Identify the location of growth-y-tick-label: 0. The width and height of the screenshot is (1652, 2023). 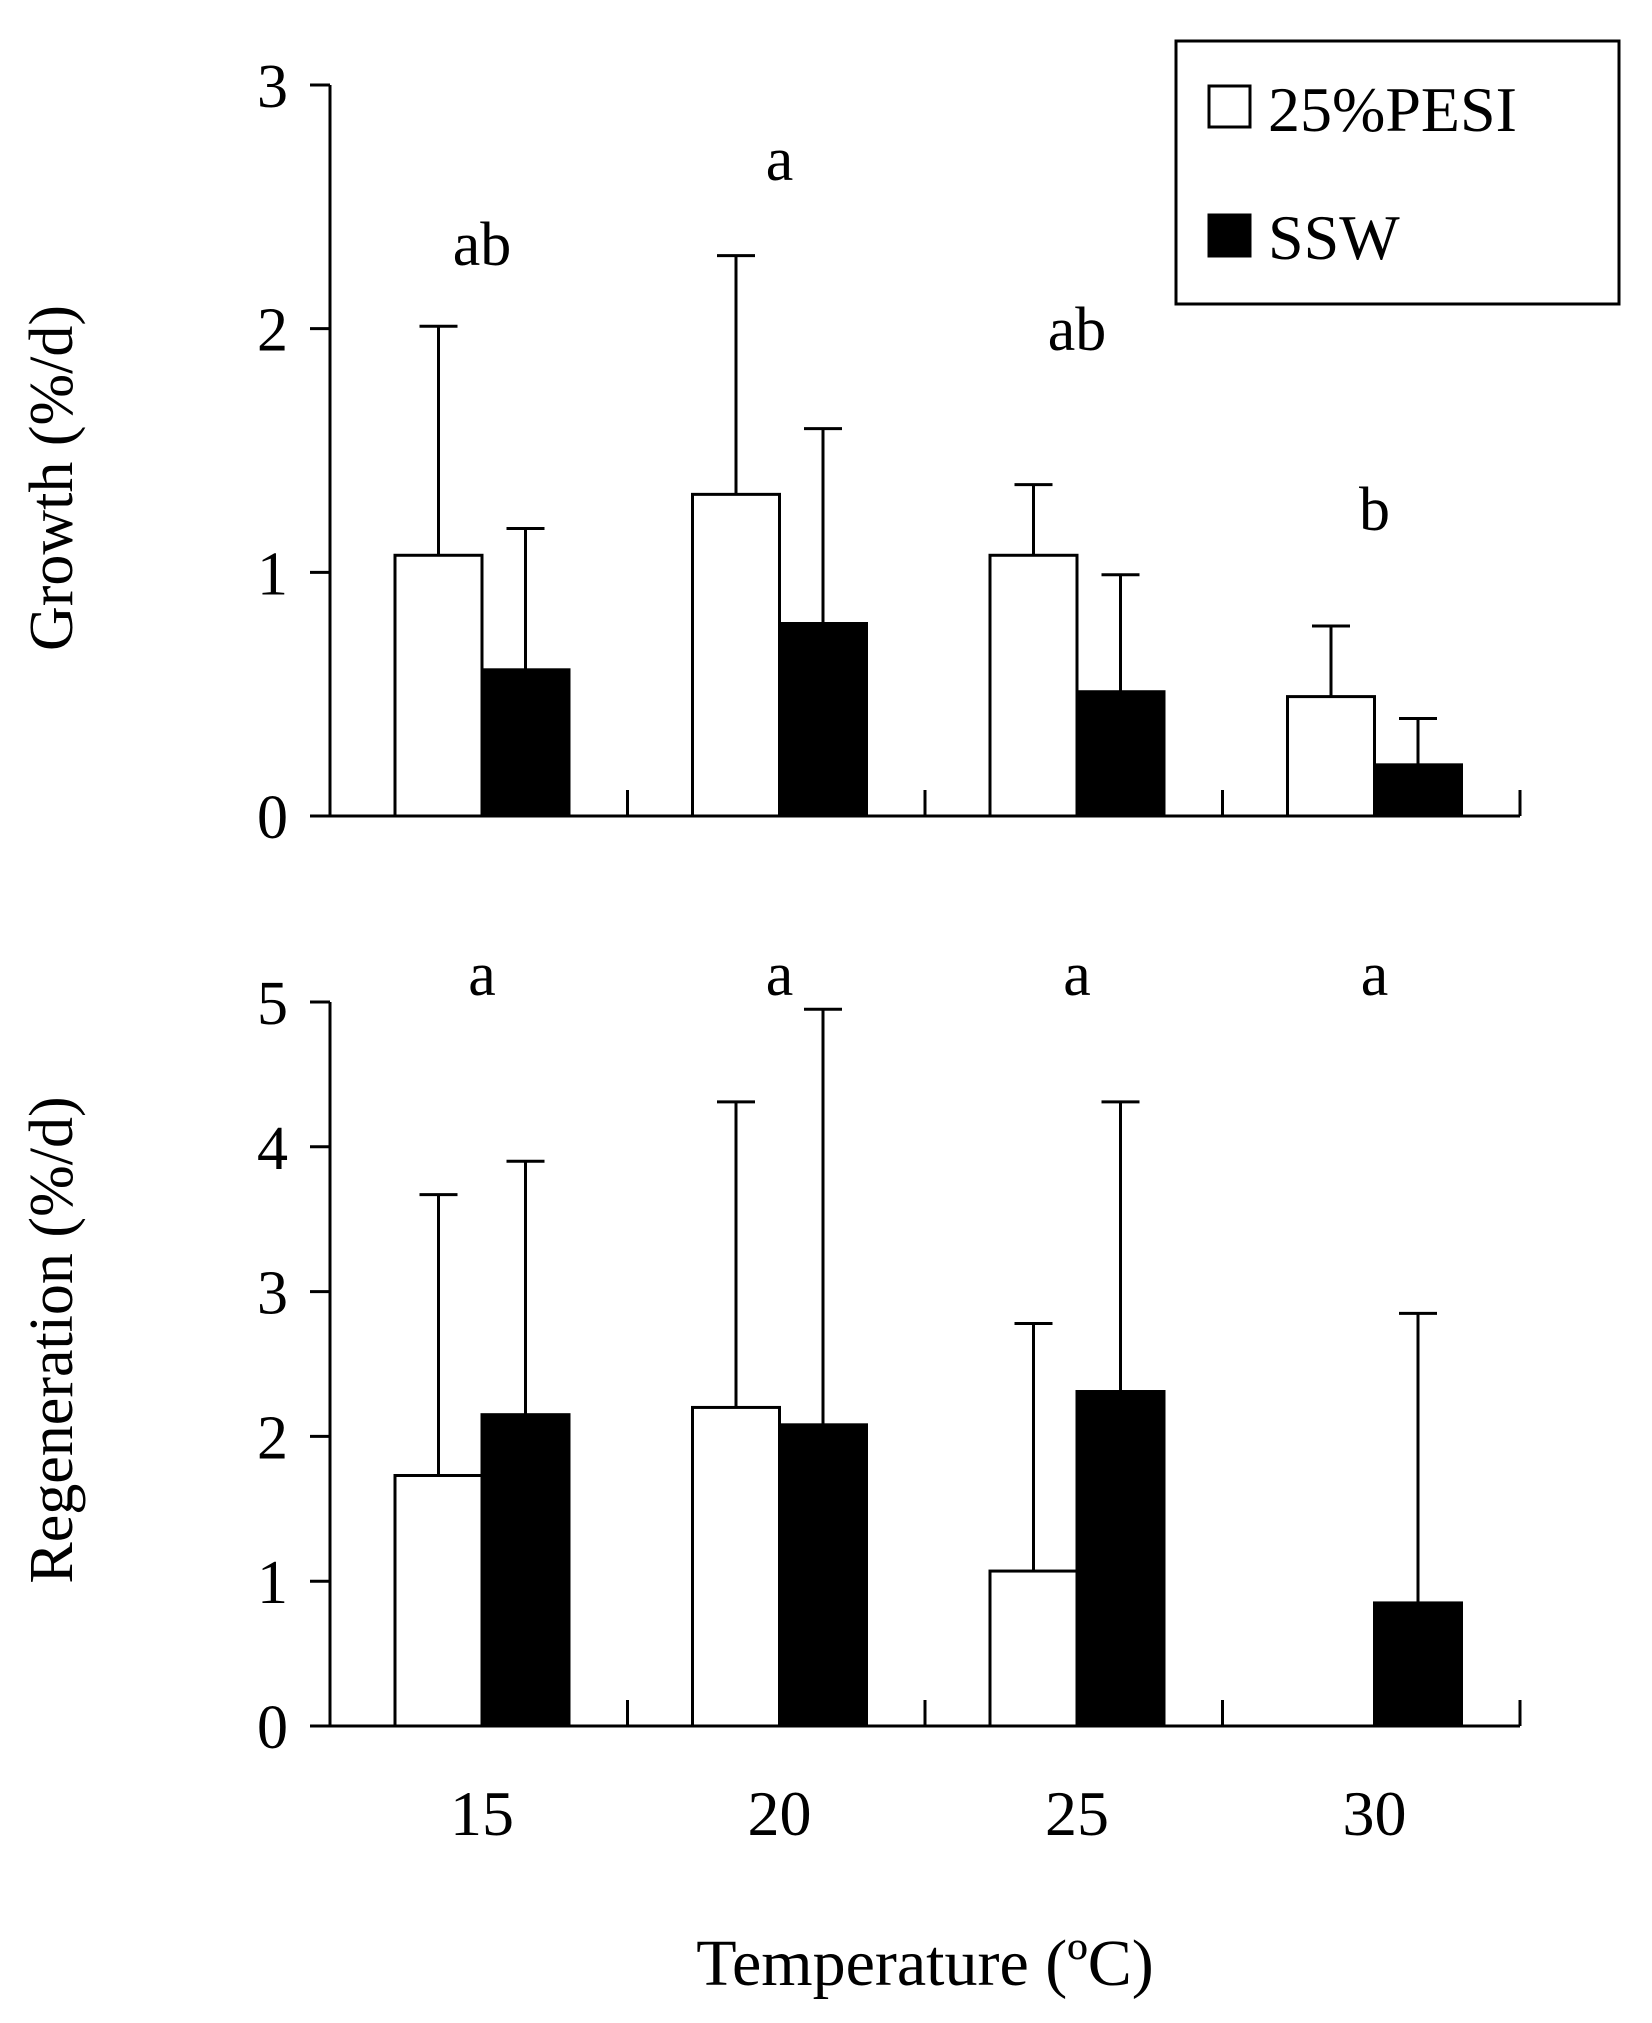
(272, 818).